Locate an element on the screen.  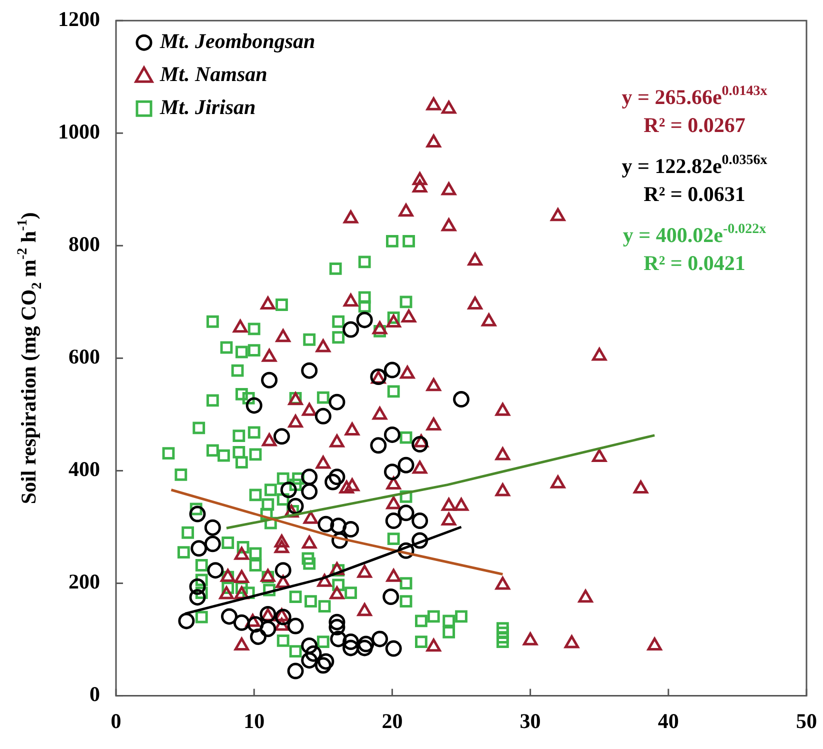
annotation: R² = 0.0421 is located at coordinates (695, 263).